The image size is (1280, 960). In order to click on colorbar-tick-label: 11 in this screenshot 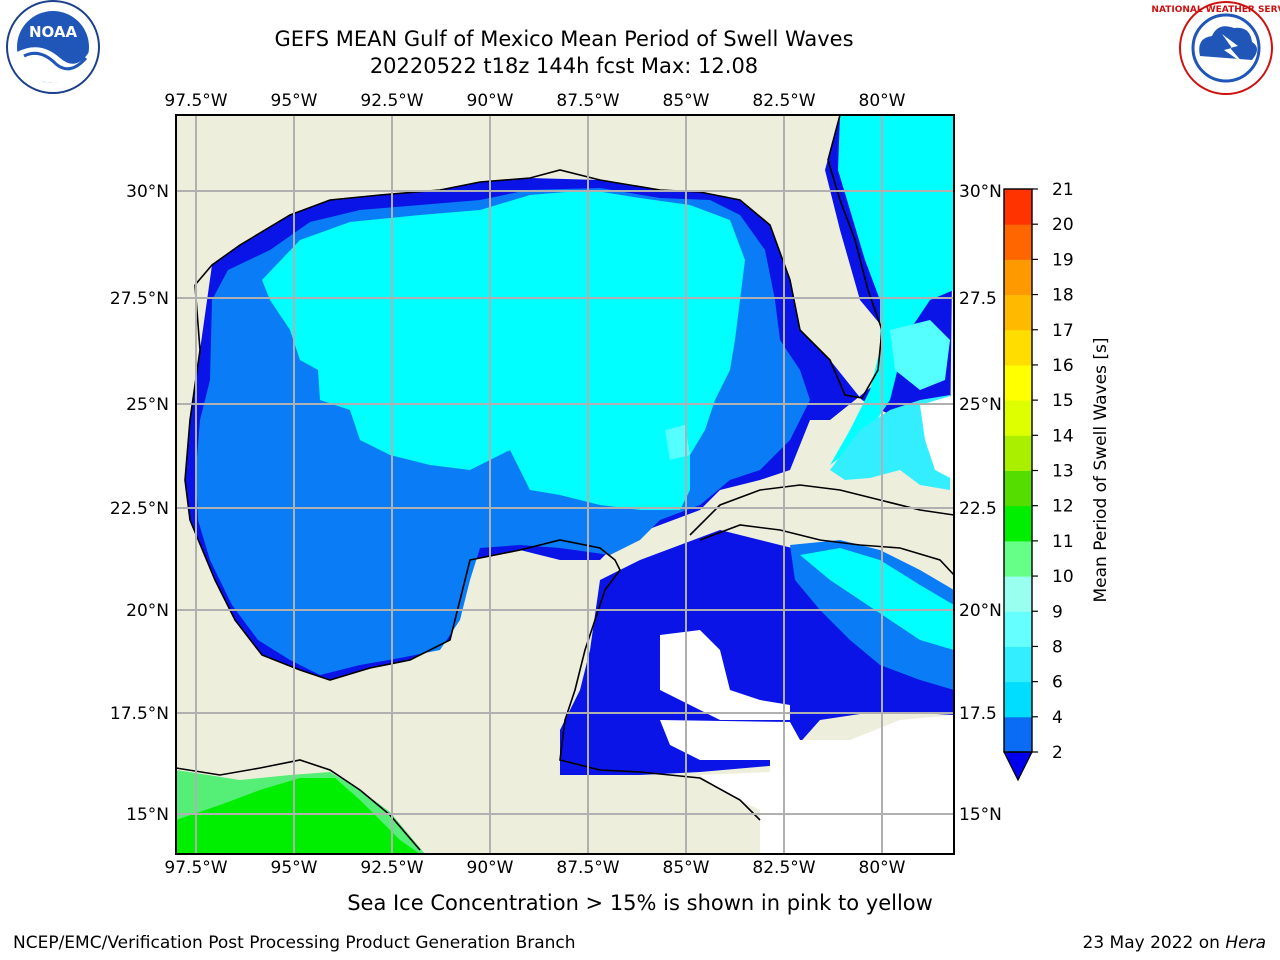, I will do `click(1063, 542)`.